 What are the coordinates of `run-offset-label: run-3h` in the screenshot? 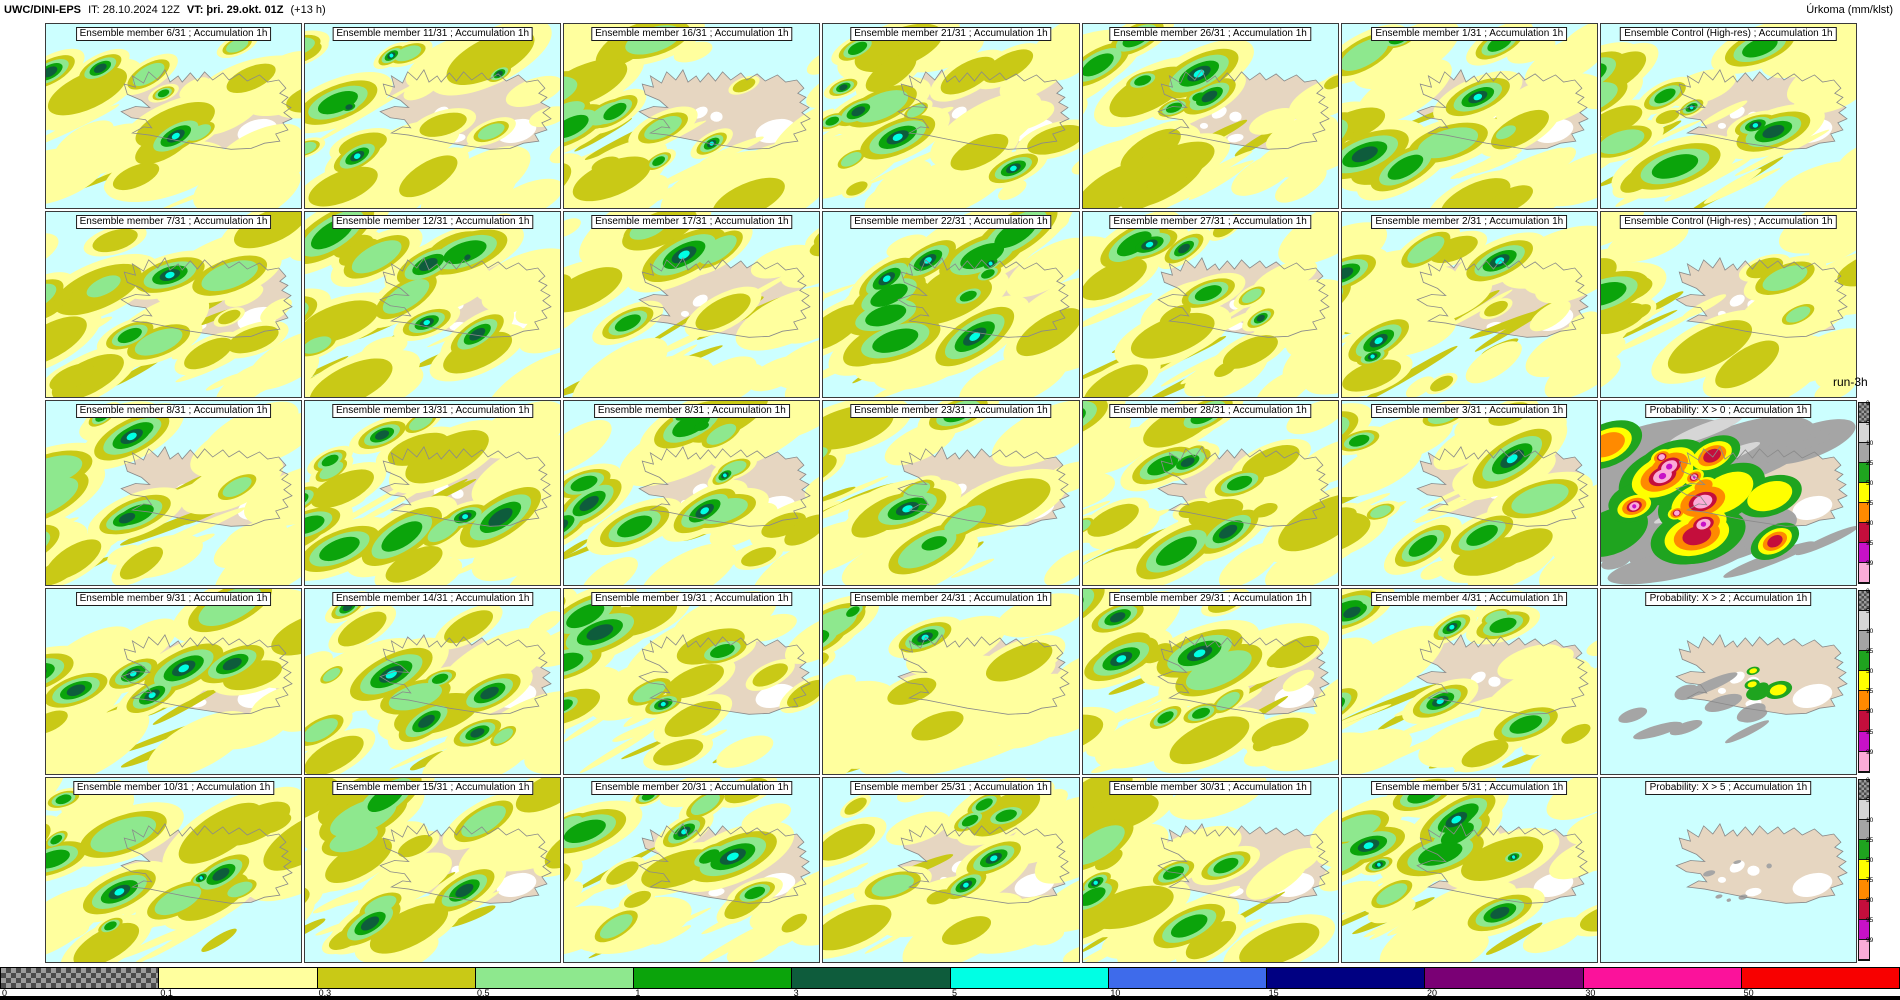 It's located at (1850, 382).